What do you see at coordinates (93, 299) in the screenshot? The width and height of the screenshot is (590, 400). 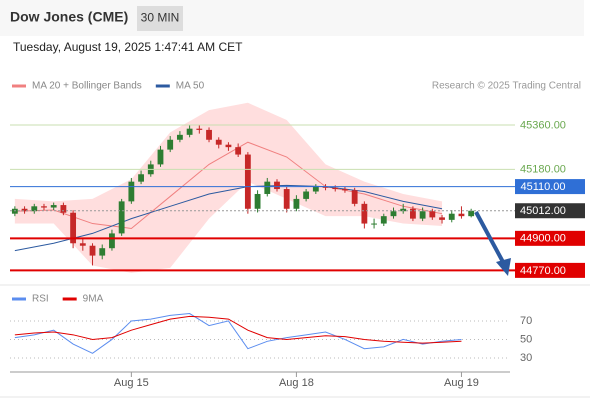 I see `legend-label: 9MA` at bounding box center [93, 299].